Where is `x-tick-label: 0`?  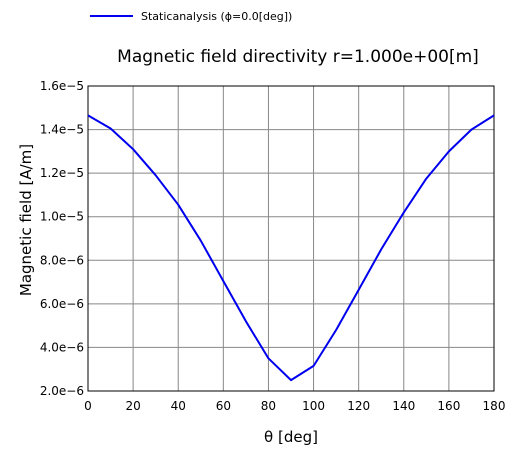
x-tick-label: 0 is located at coordinates (88, 406).